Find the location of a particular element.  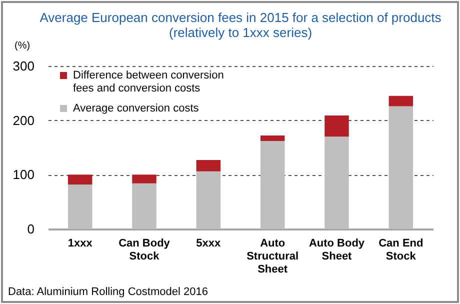

chart-title: Average European conversion fees in 2015 for a selection of products is located at coordinates (241, 17).